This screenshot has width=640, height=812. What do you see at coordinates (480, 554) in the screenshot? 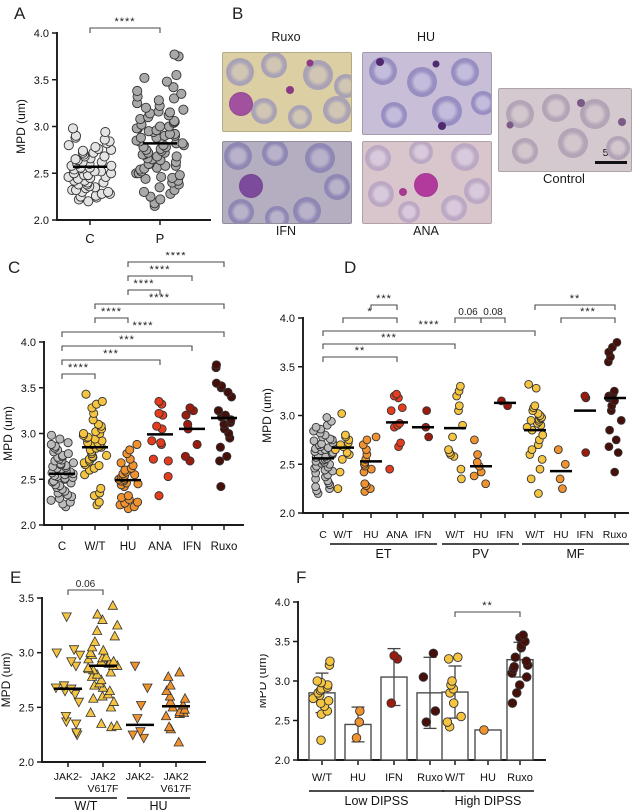
I see `svg-text: PV` at bounding box center [480, 554].